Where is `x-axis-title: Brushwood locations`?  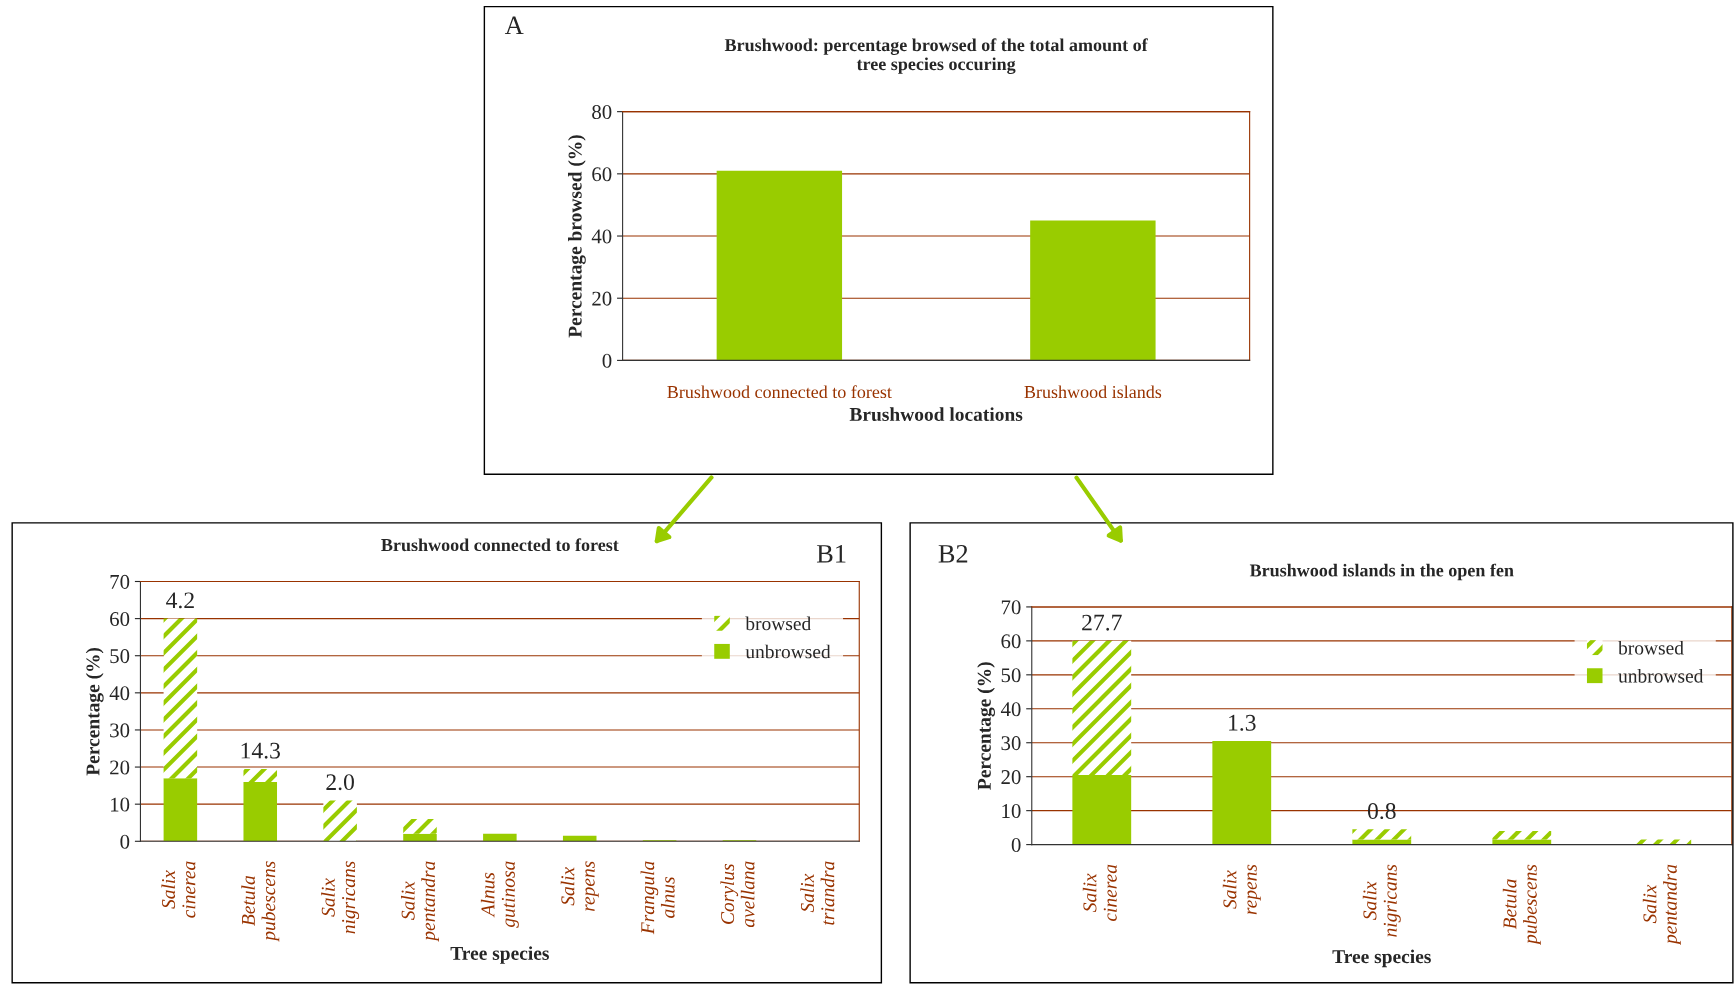
x-axis-title: Brushwood locations is located at coordinates (936, 414).